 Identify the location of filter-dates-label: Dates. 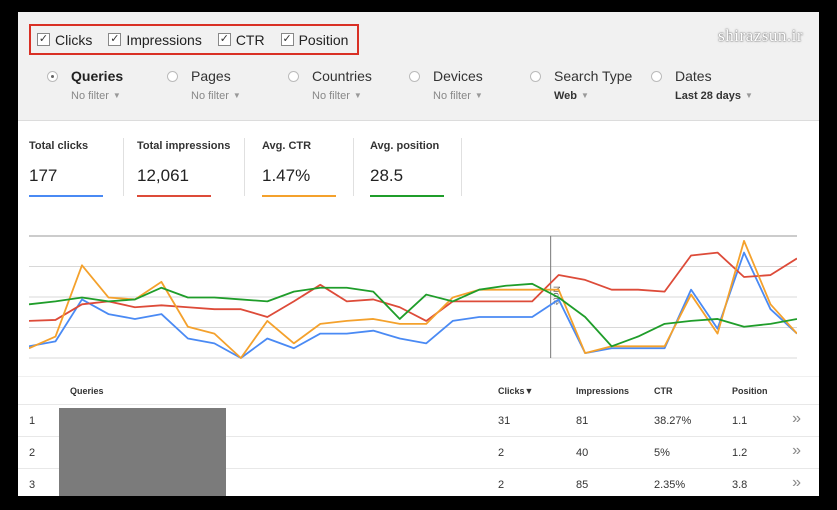
(693, 76).